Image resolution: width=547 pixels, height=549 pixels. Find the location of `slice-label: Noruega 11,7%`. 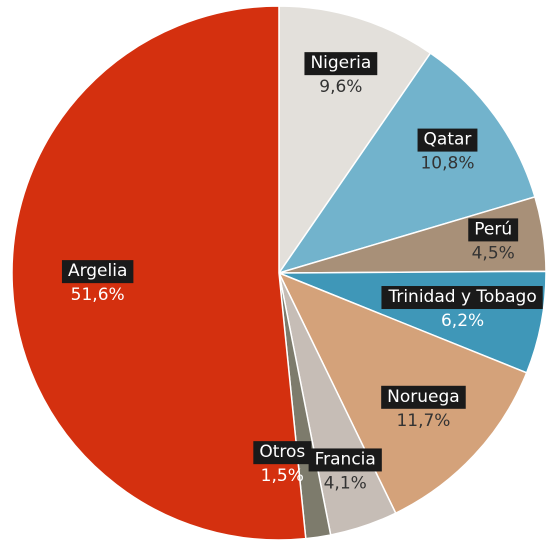

slice-label: Noruega 11,7% is located at coordinates (423, 408).